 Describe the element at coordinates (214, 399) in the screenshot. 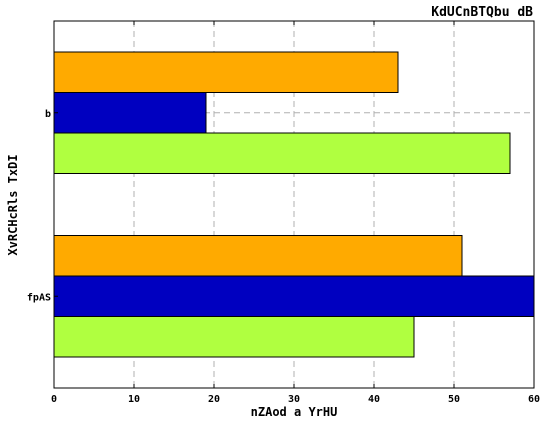

I see `x-tick-label: 20` at that location.